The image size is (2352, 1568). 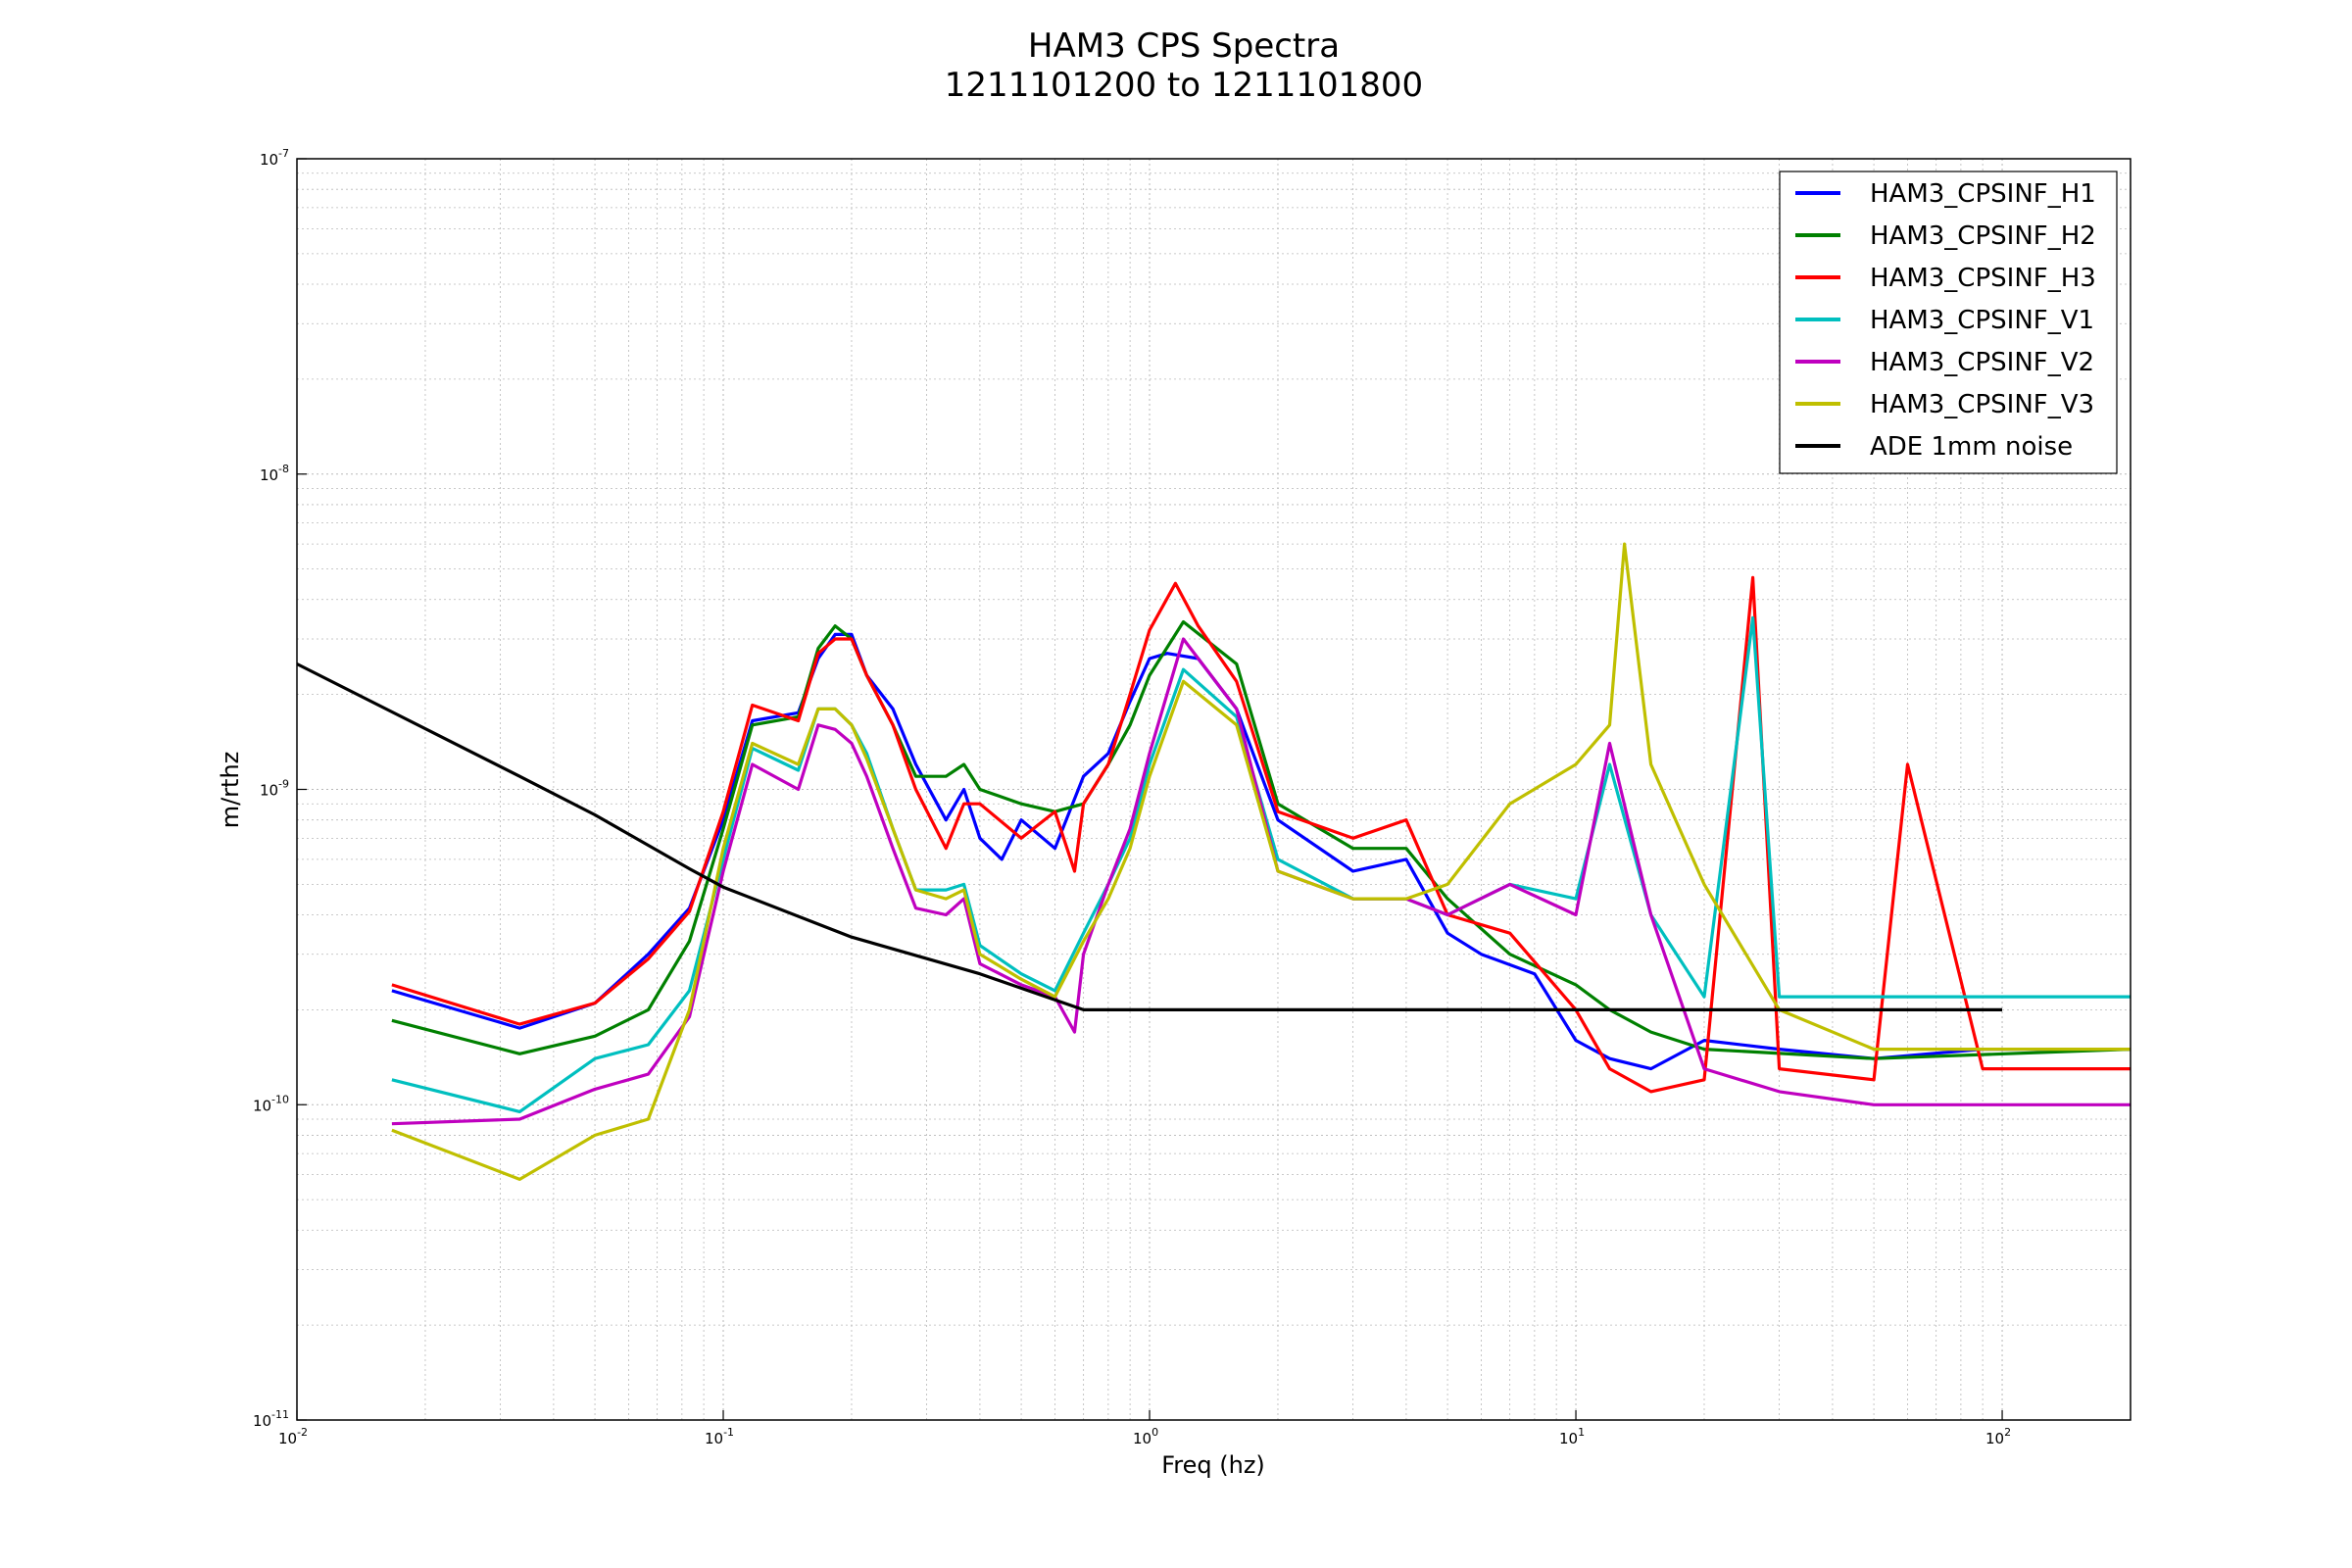 I want to click on legend-box, so click(x=1948, y=322).